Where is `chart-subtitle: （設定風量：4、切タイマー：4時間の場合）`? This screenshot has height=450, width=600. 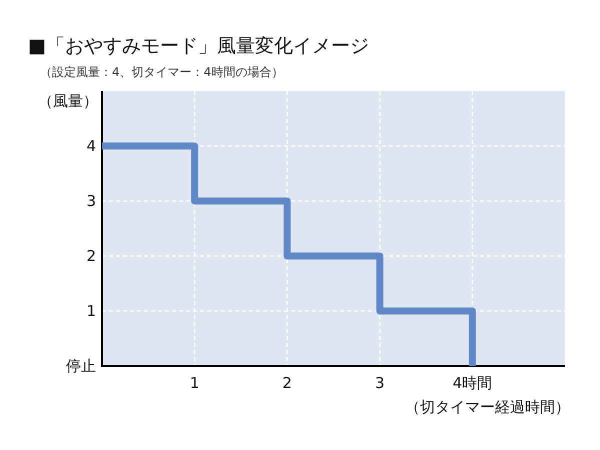 chart-subtitle: （設定風量：4、切タイマー：4時間の場合） is located at coordinates (162, 72).